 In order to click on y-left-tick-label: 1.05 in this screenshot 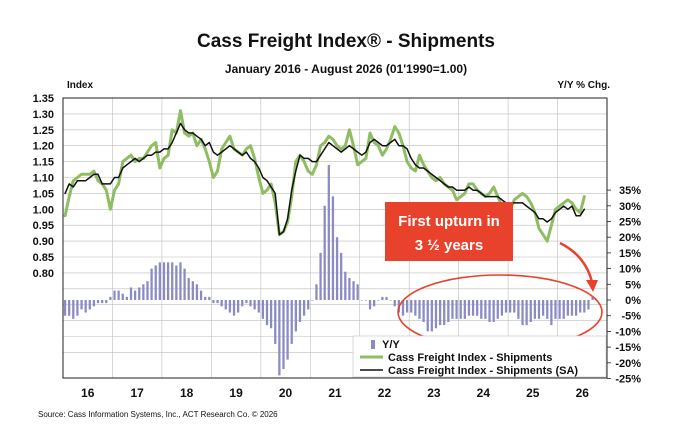, I will do `click(43, 194)`.